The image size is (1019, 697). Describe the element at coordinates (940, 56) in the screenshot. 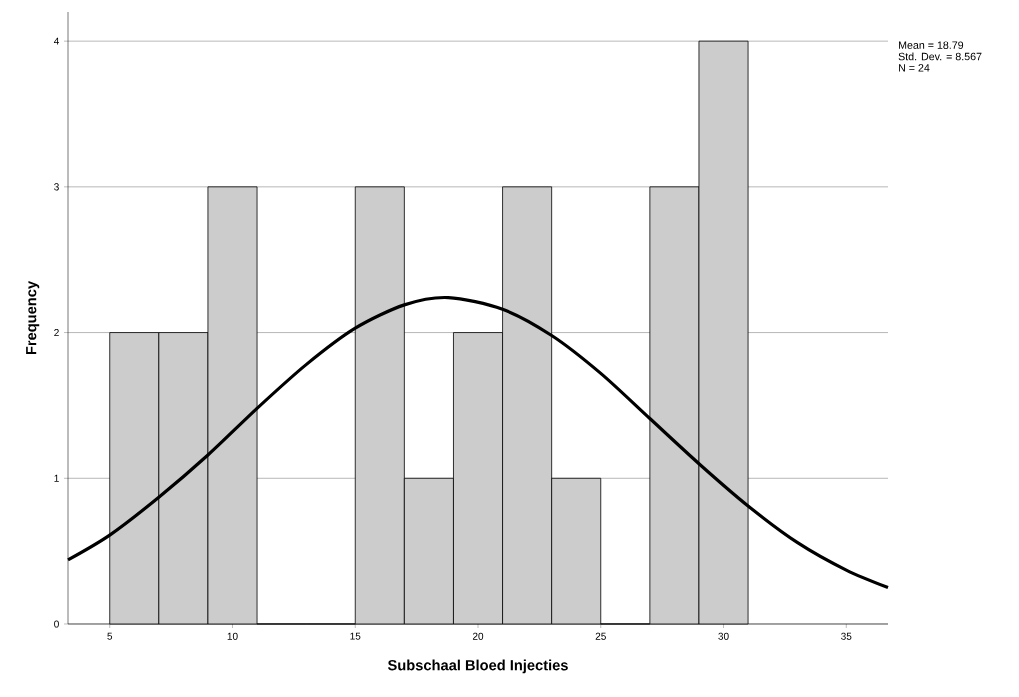

I see `text: Std. Dev. = 8.567` at that location.